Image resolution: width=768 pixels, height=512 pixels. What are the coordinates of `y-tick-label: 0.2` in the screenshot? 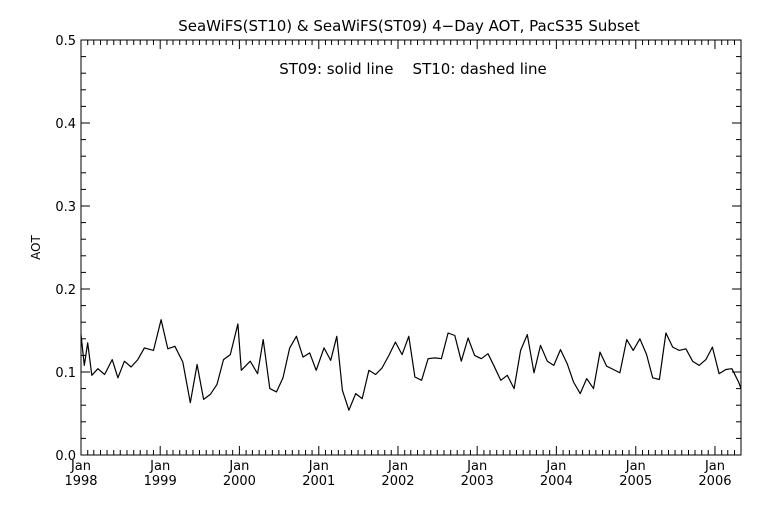 It's located at (65, 290).